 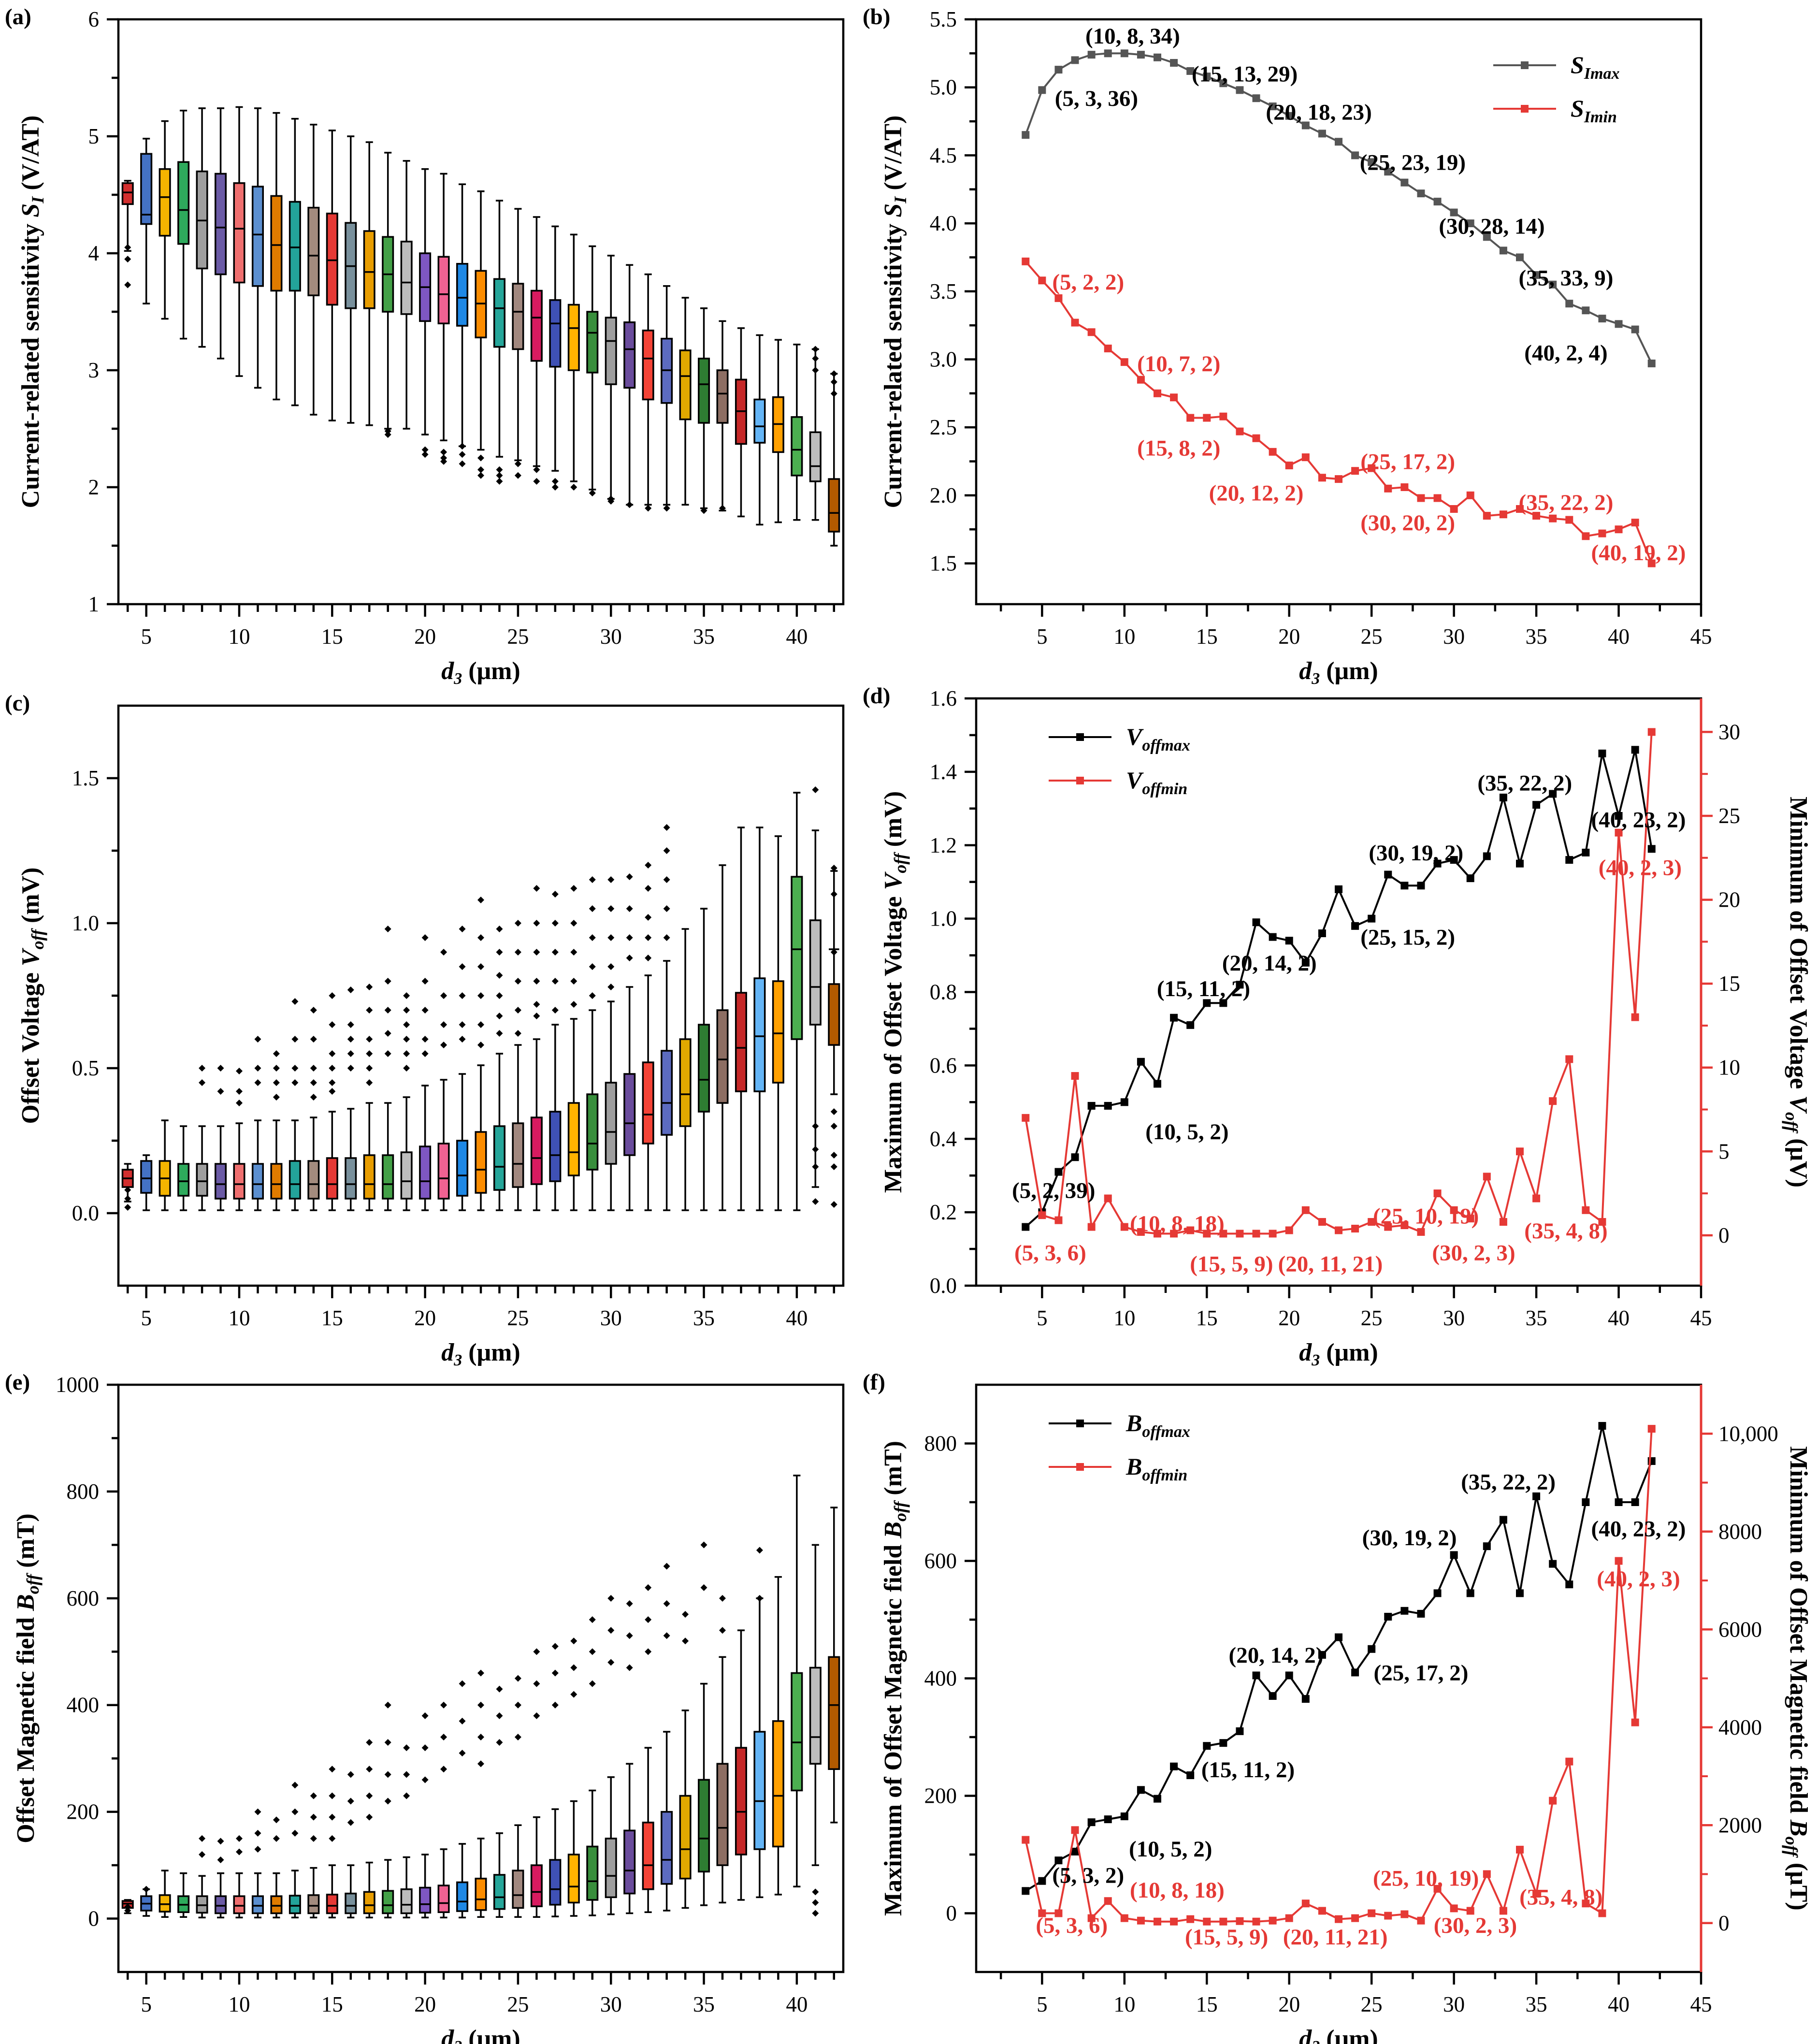 I want to click on y-tick-label: 1.5, so click(x=86, y=778).